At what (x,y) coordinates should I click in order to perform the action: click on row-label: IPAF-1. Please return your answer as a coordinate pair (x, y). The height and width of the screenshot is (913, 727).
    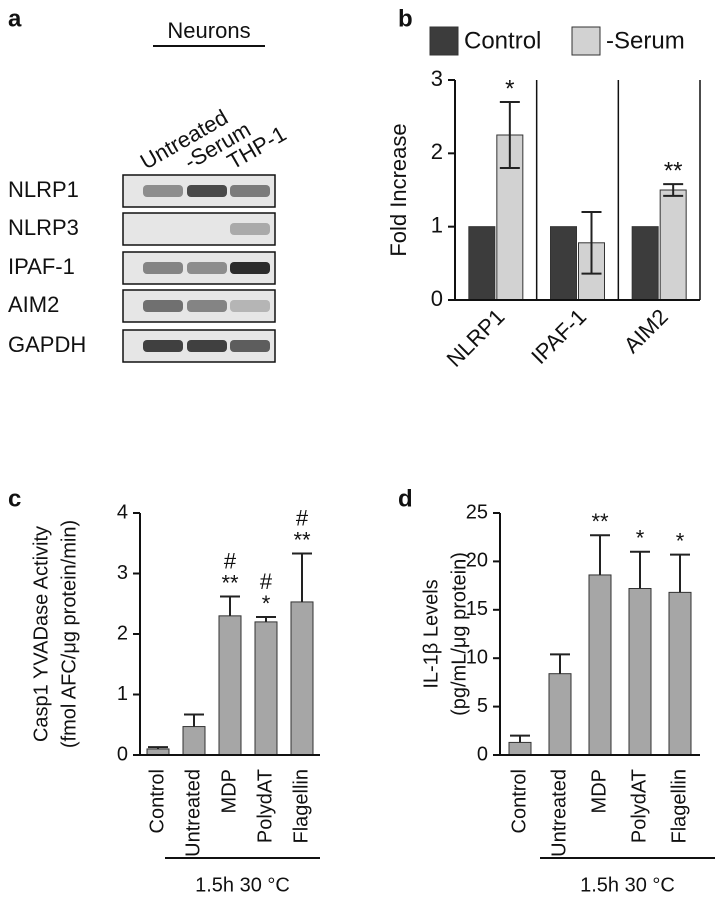
    Looking at the image, I should click on (41, 266).